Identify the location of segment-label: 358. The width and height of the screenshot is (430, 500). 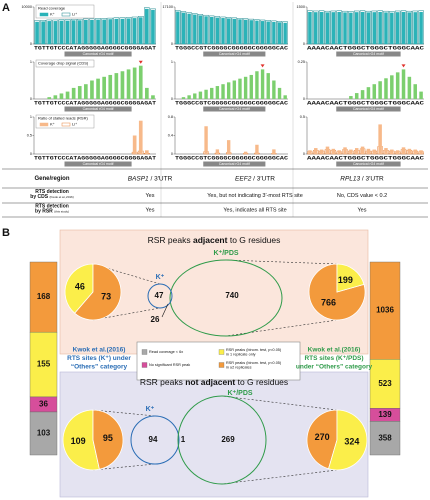
(385, 437).